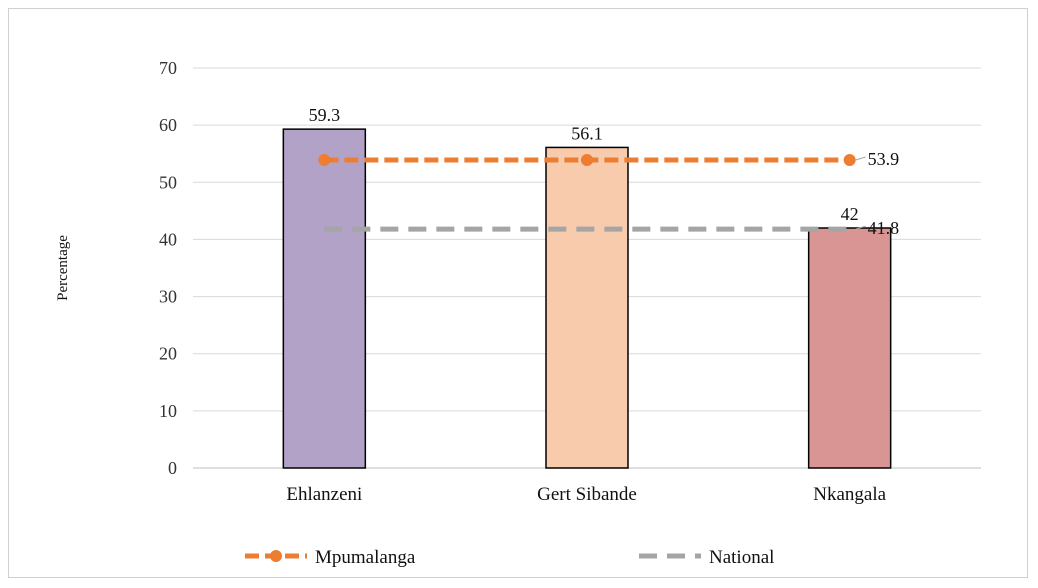  What do you see at coordinates (365, 557) in the screenshot?
I see `legend-label-mpumalanga: Mpumalanga` at bounding box center [365, 557].